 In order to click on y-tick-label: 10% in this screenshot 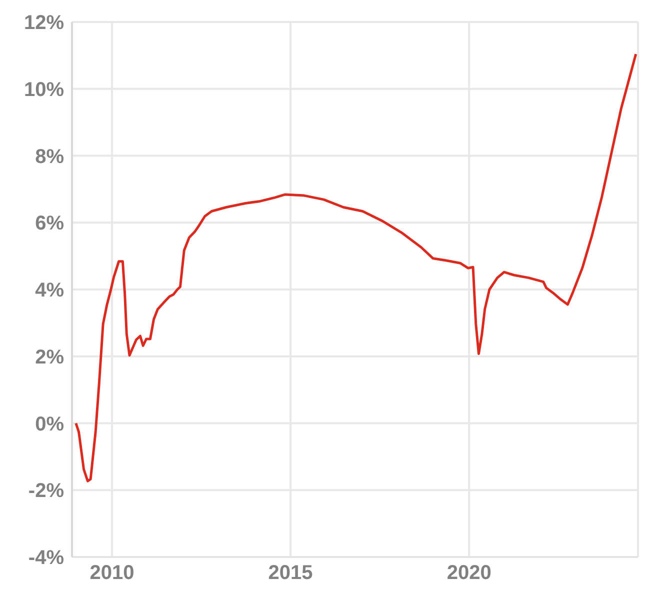, I will do `click(44, 89)`.